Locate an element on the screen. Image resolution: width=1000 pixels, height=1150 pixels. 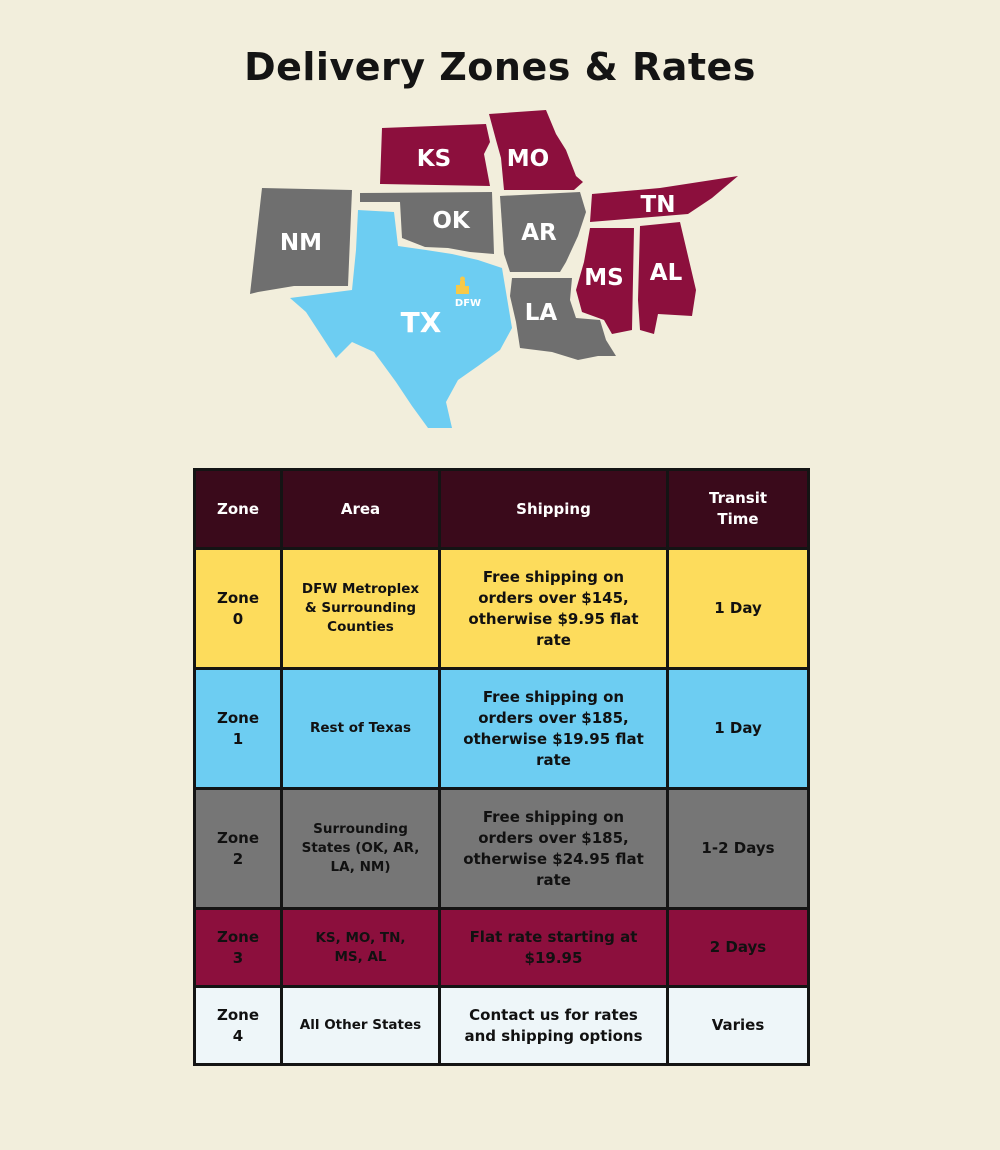
state-al: AL is located at coordinates (667, 278).